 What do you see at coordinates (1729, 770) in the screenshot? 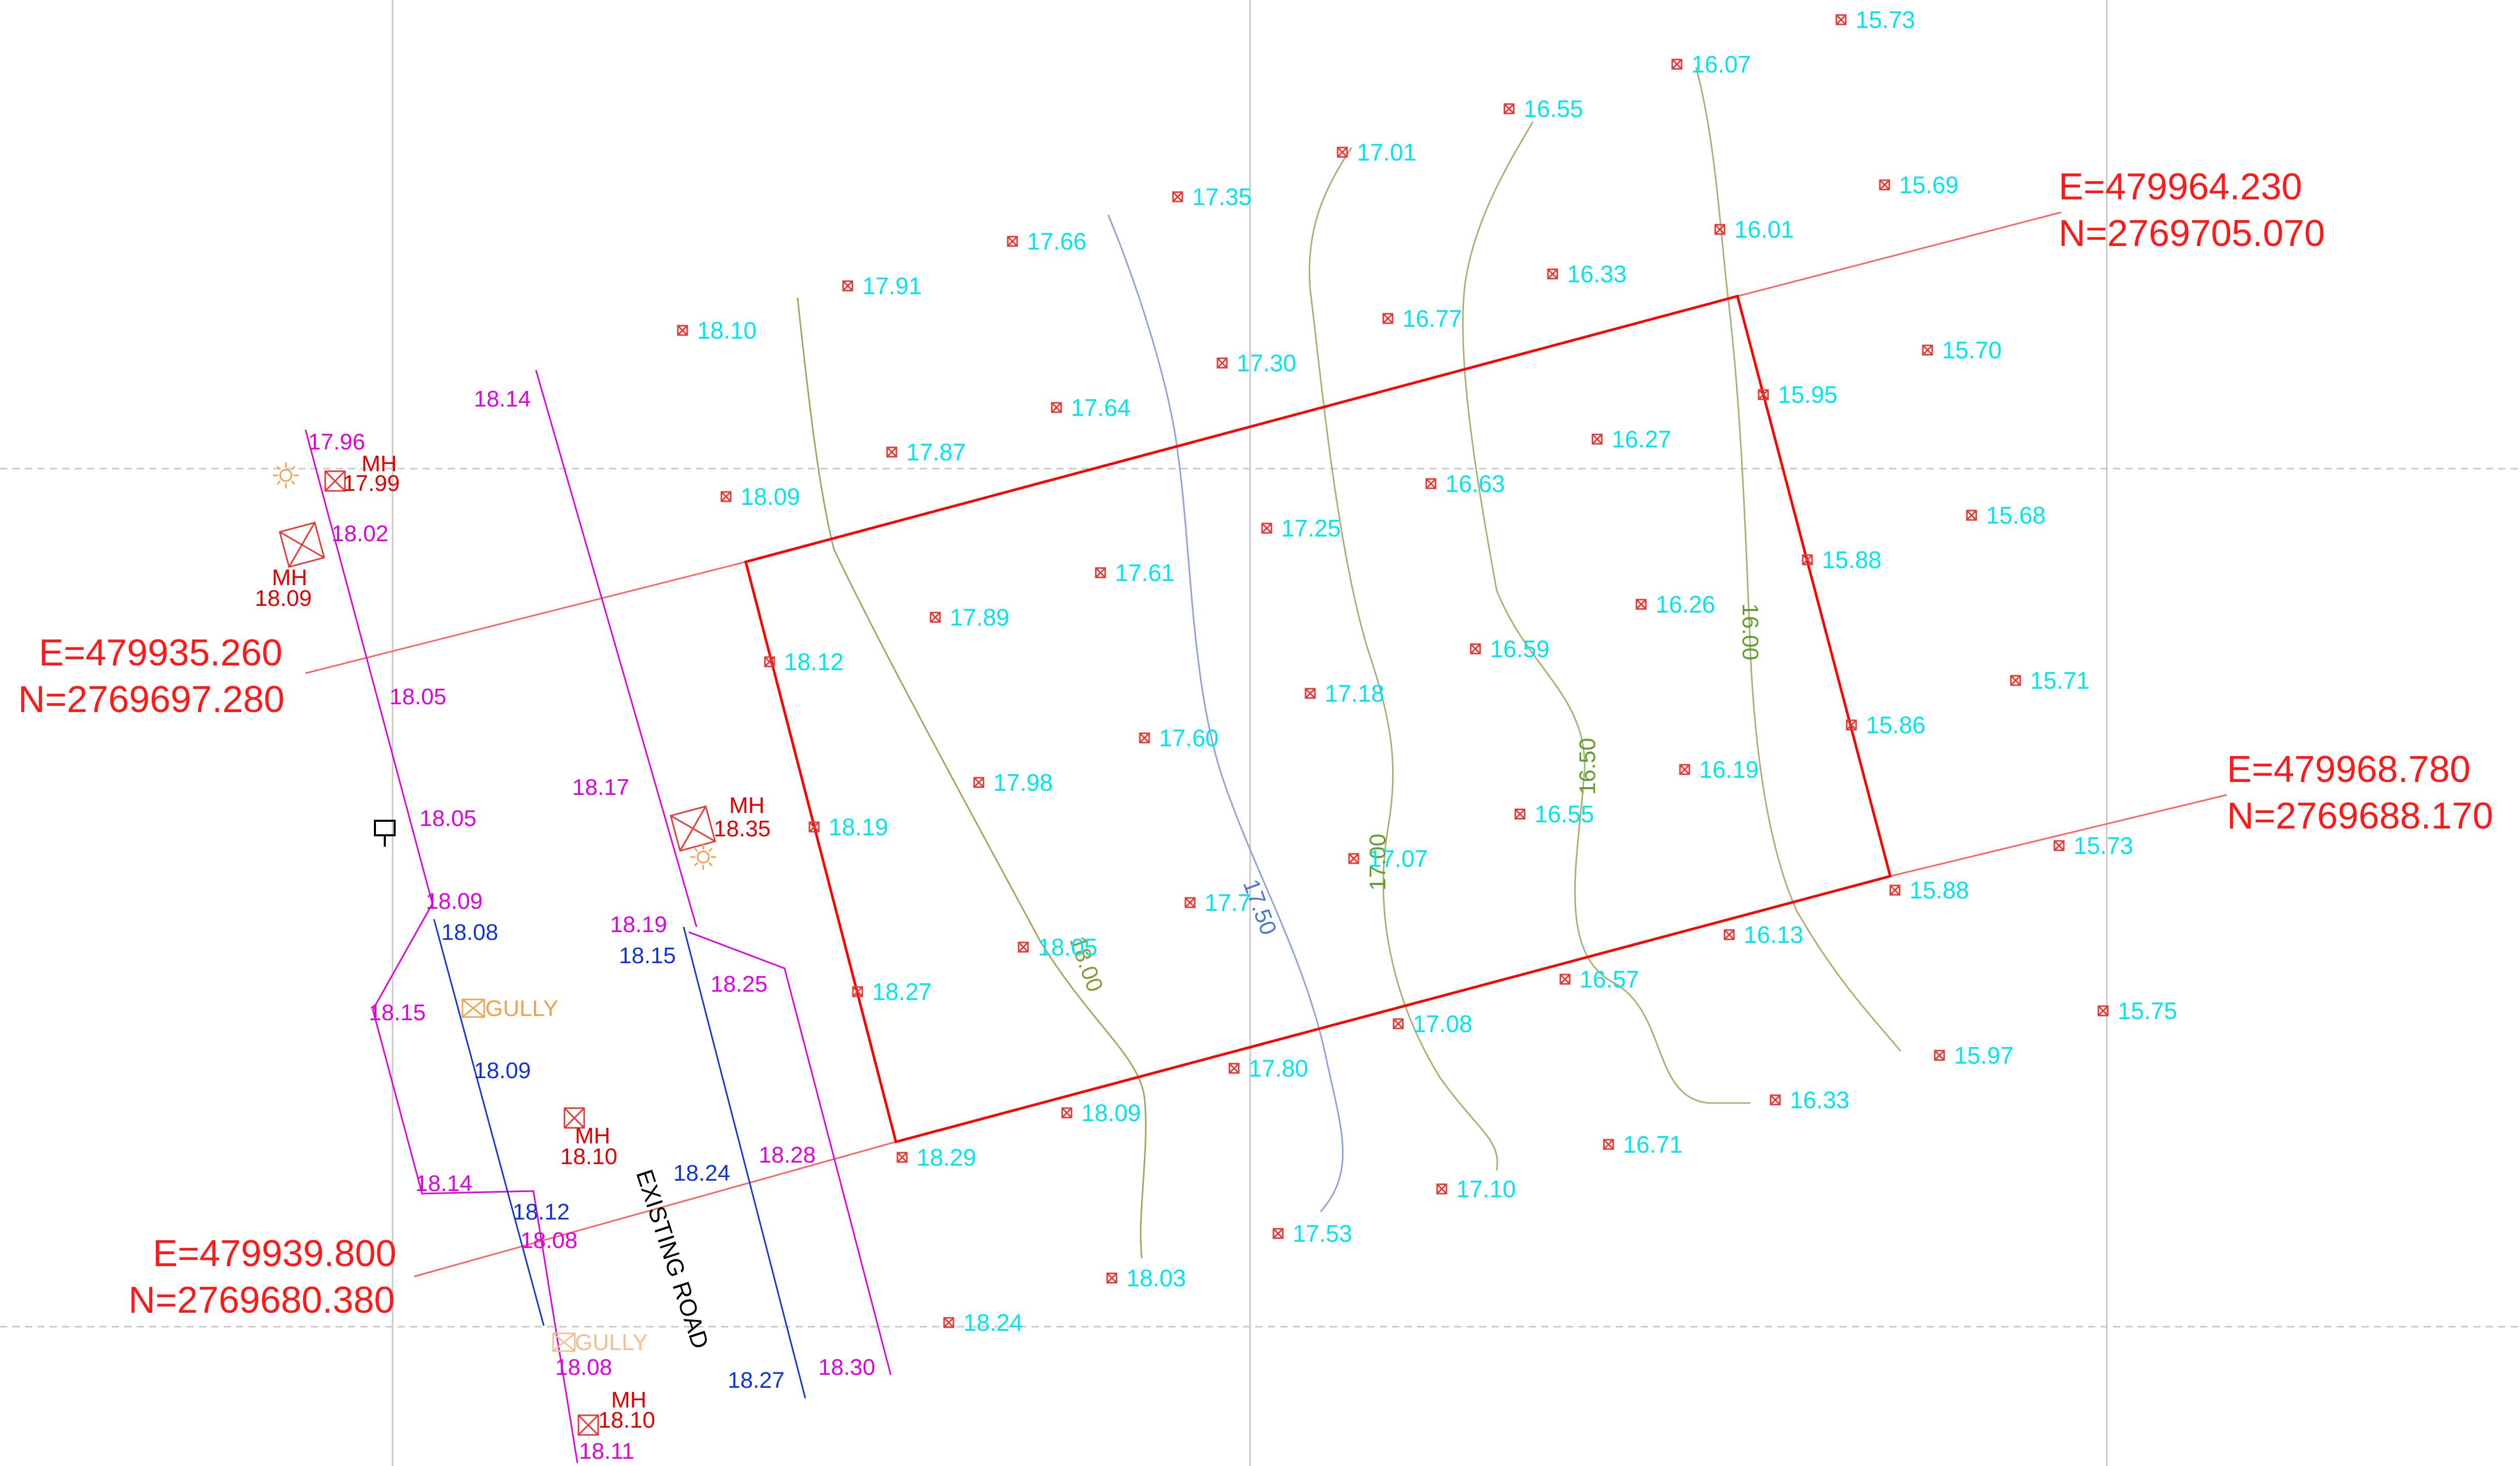
I see `spot-level-label: 16.19` at bounding box center [1729, 770].